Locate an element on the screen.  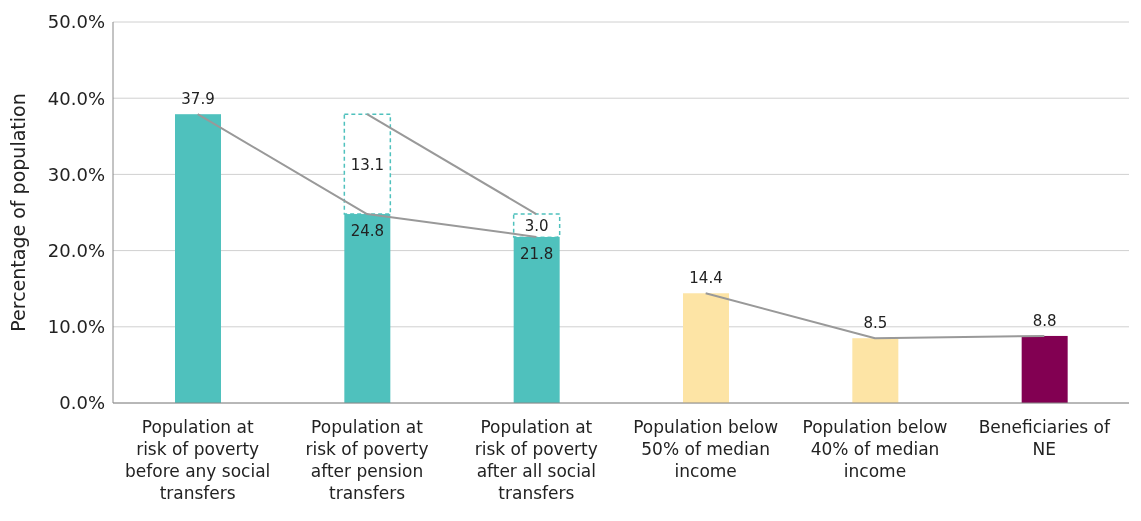
x-tick-label: Population below 40% of median income is located at coordinates (875, 449).